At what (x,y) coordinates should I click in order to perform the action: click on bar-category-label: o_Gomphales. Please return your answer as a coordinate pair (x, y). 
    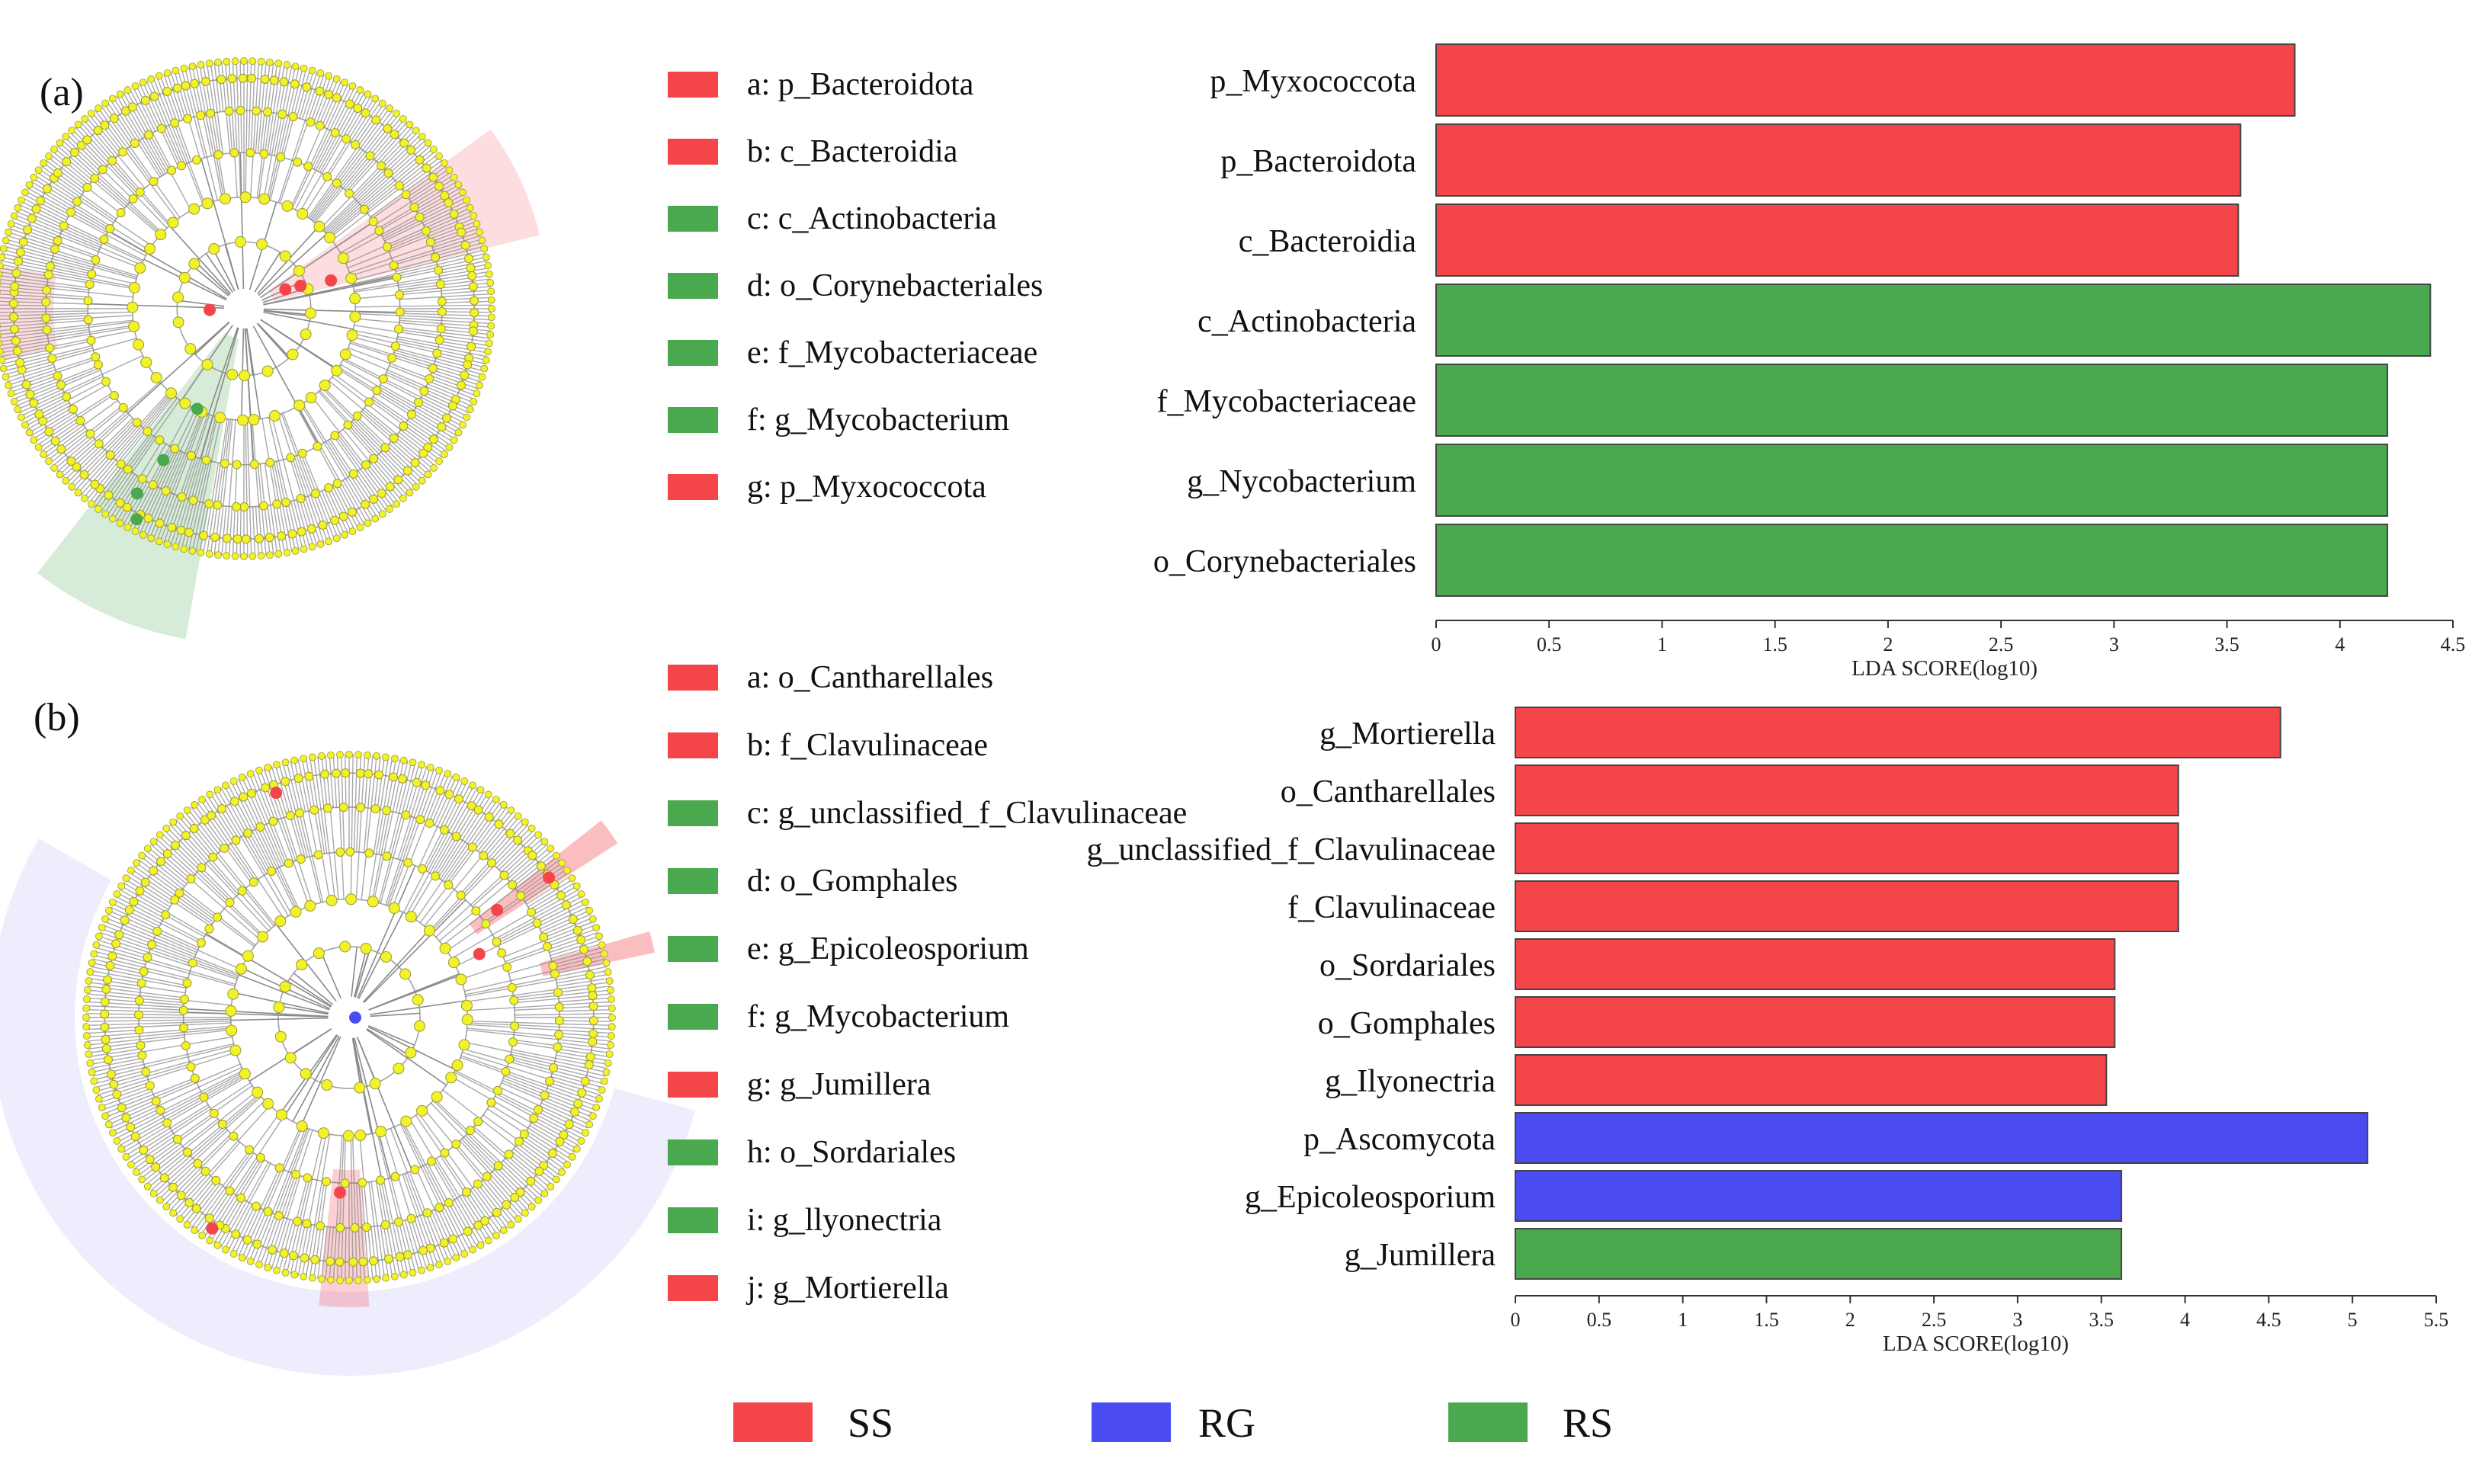
    Looking at the image, I should click on (1407, 1024).